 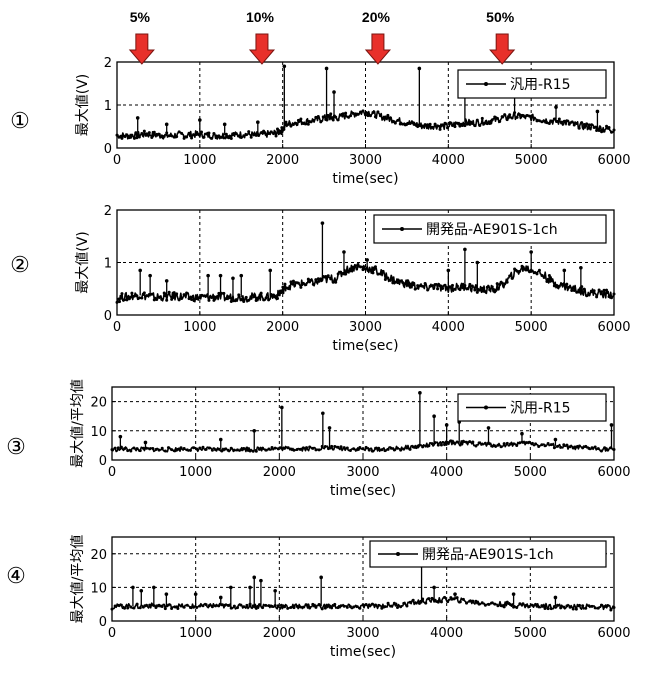 I want to click on panel-marker: ③, so click(x=16, y=447).